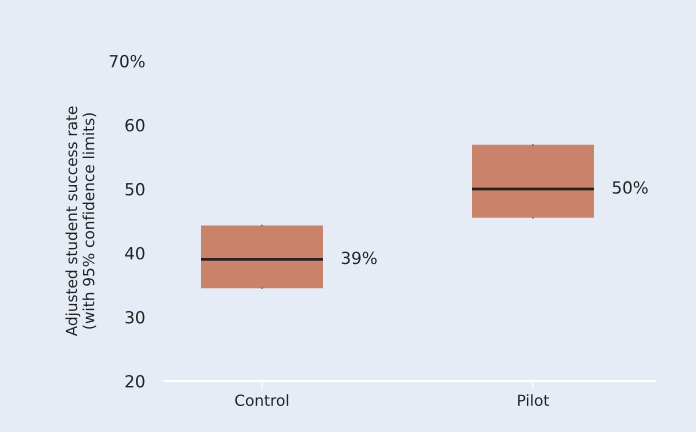 This screenshot has height=432, width=696. Describe the element at coordinates (135, 381) in the screenshot. I see `y-tick-label: 20` at that location.